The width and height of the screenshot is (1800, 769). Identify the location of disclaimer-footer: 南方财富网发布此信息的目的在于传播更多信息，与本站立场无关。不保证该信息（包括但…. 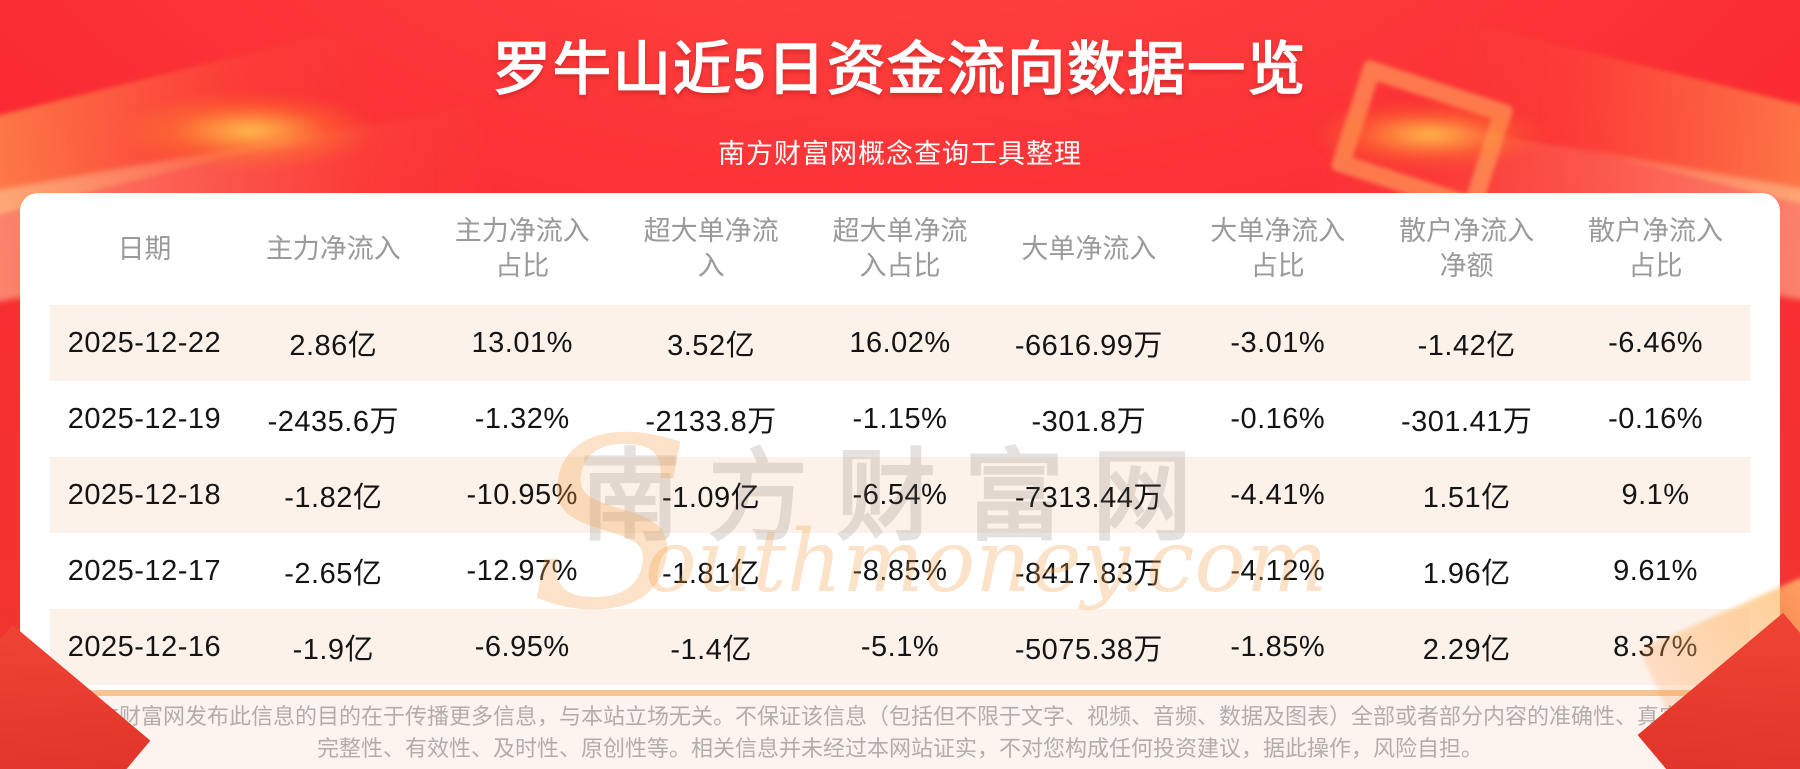
(900, 729).